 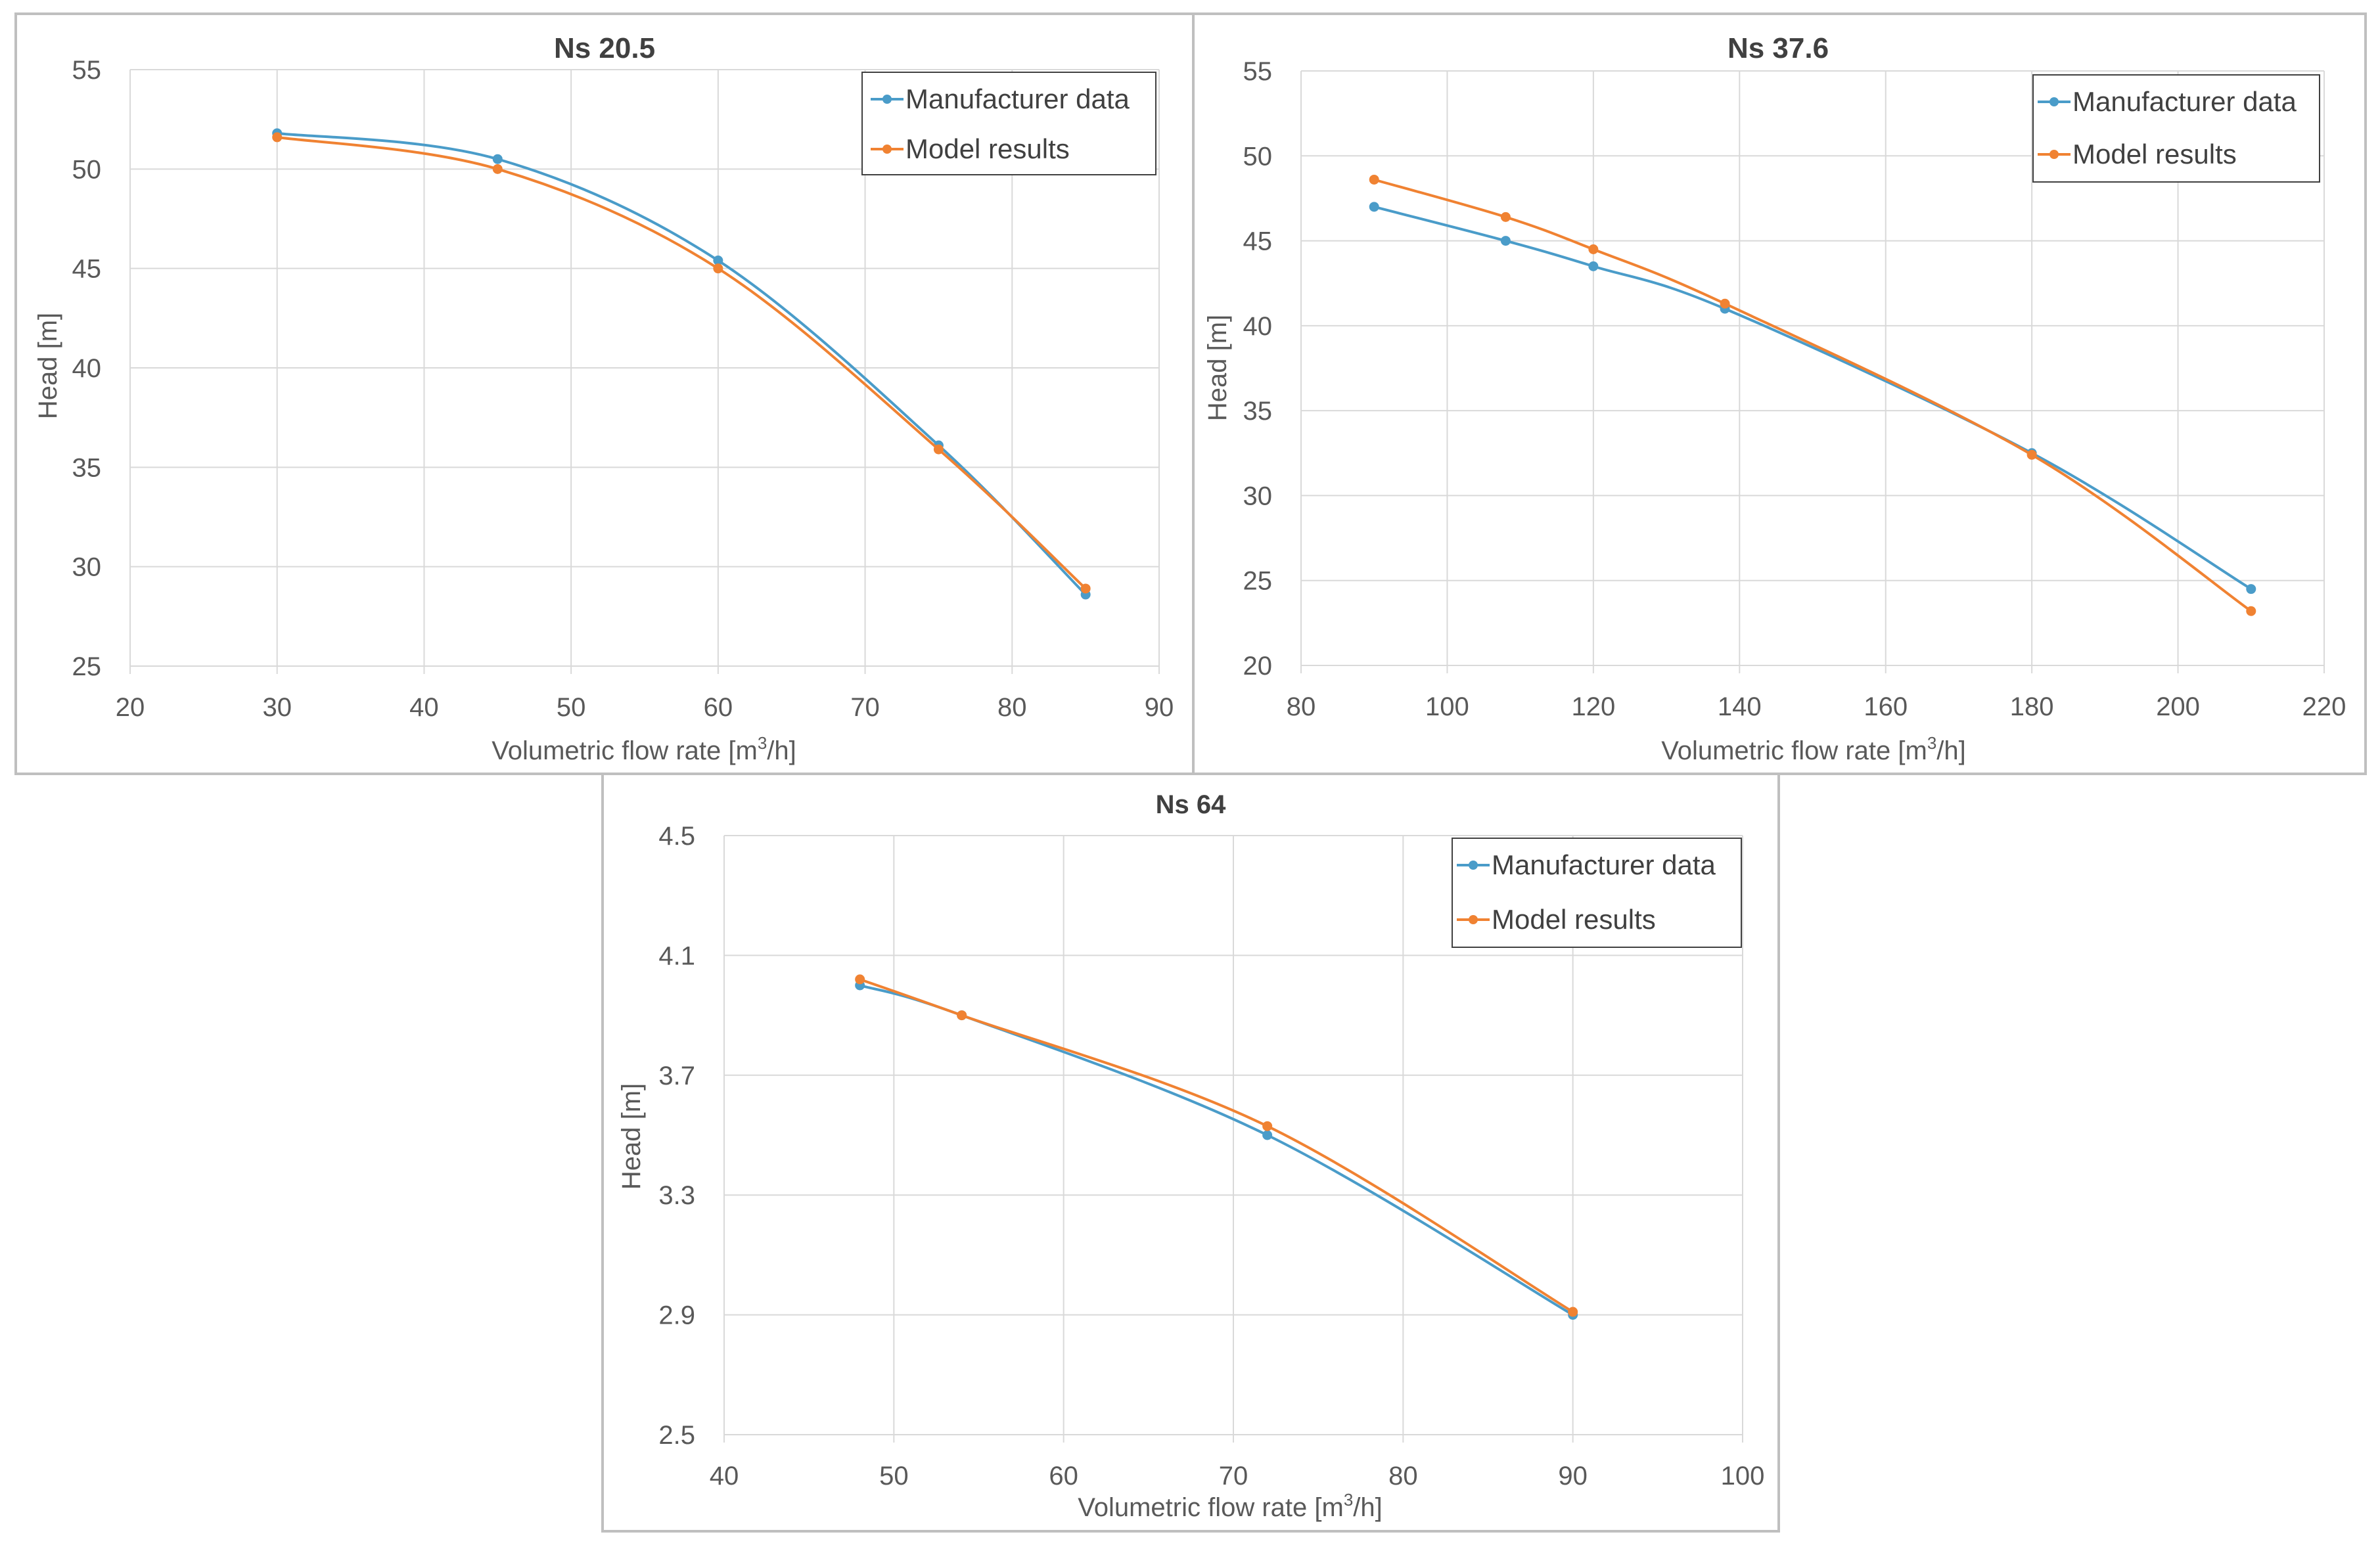 What do you see at coordinates (1191, 804) in the screenshot?
I see `chart-title: Ns 64` at bounding box center [1191, 804].